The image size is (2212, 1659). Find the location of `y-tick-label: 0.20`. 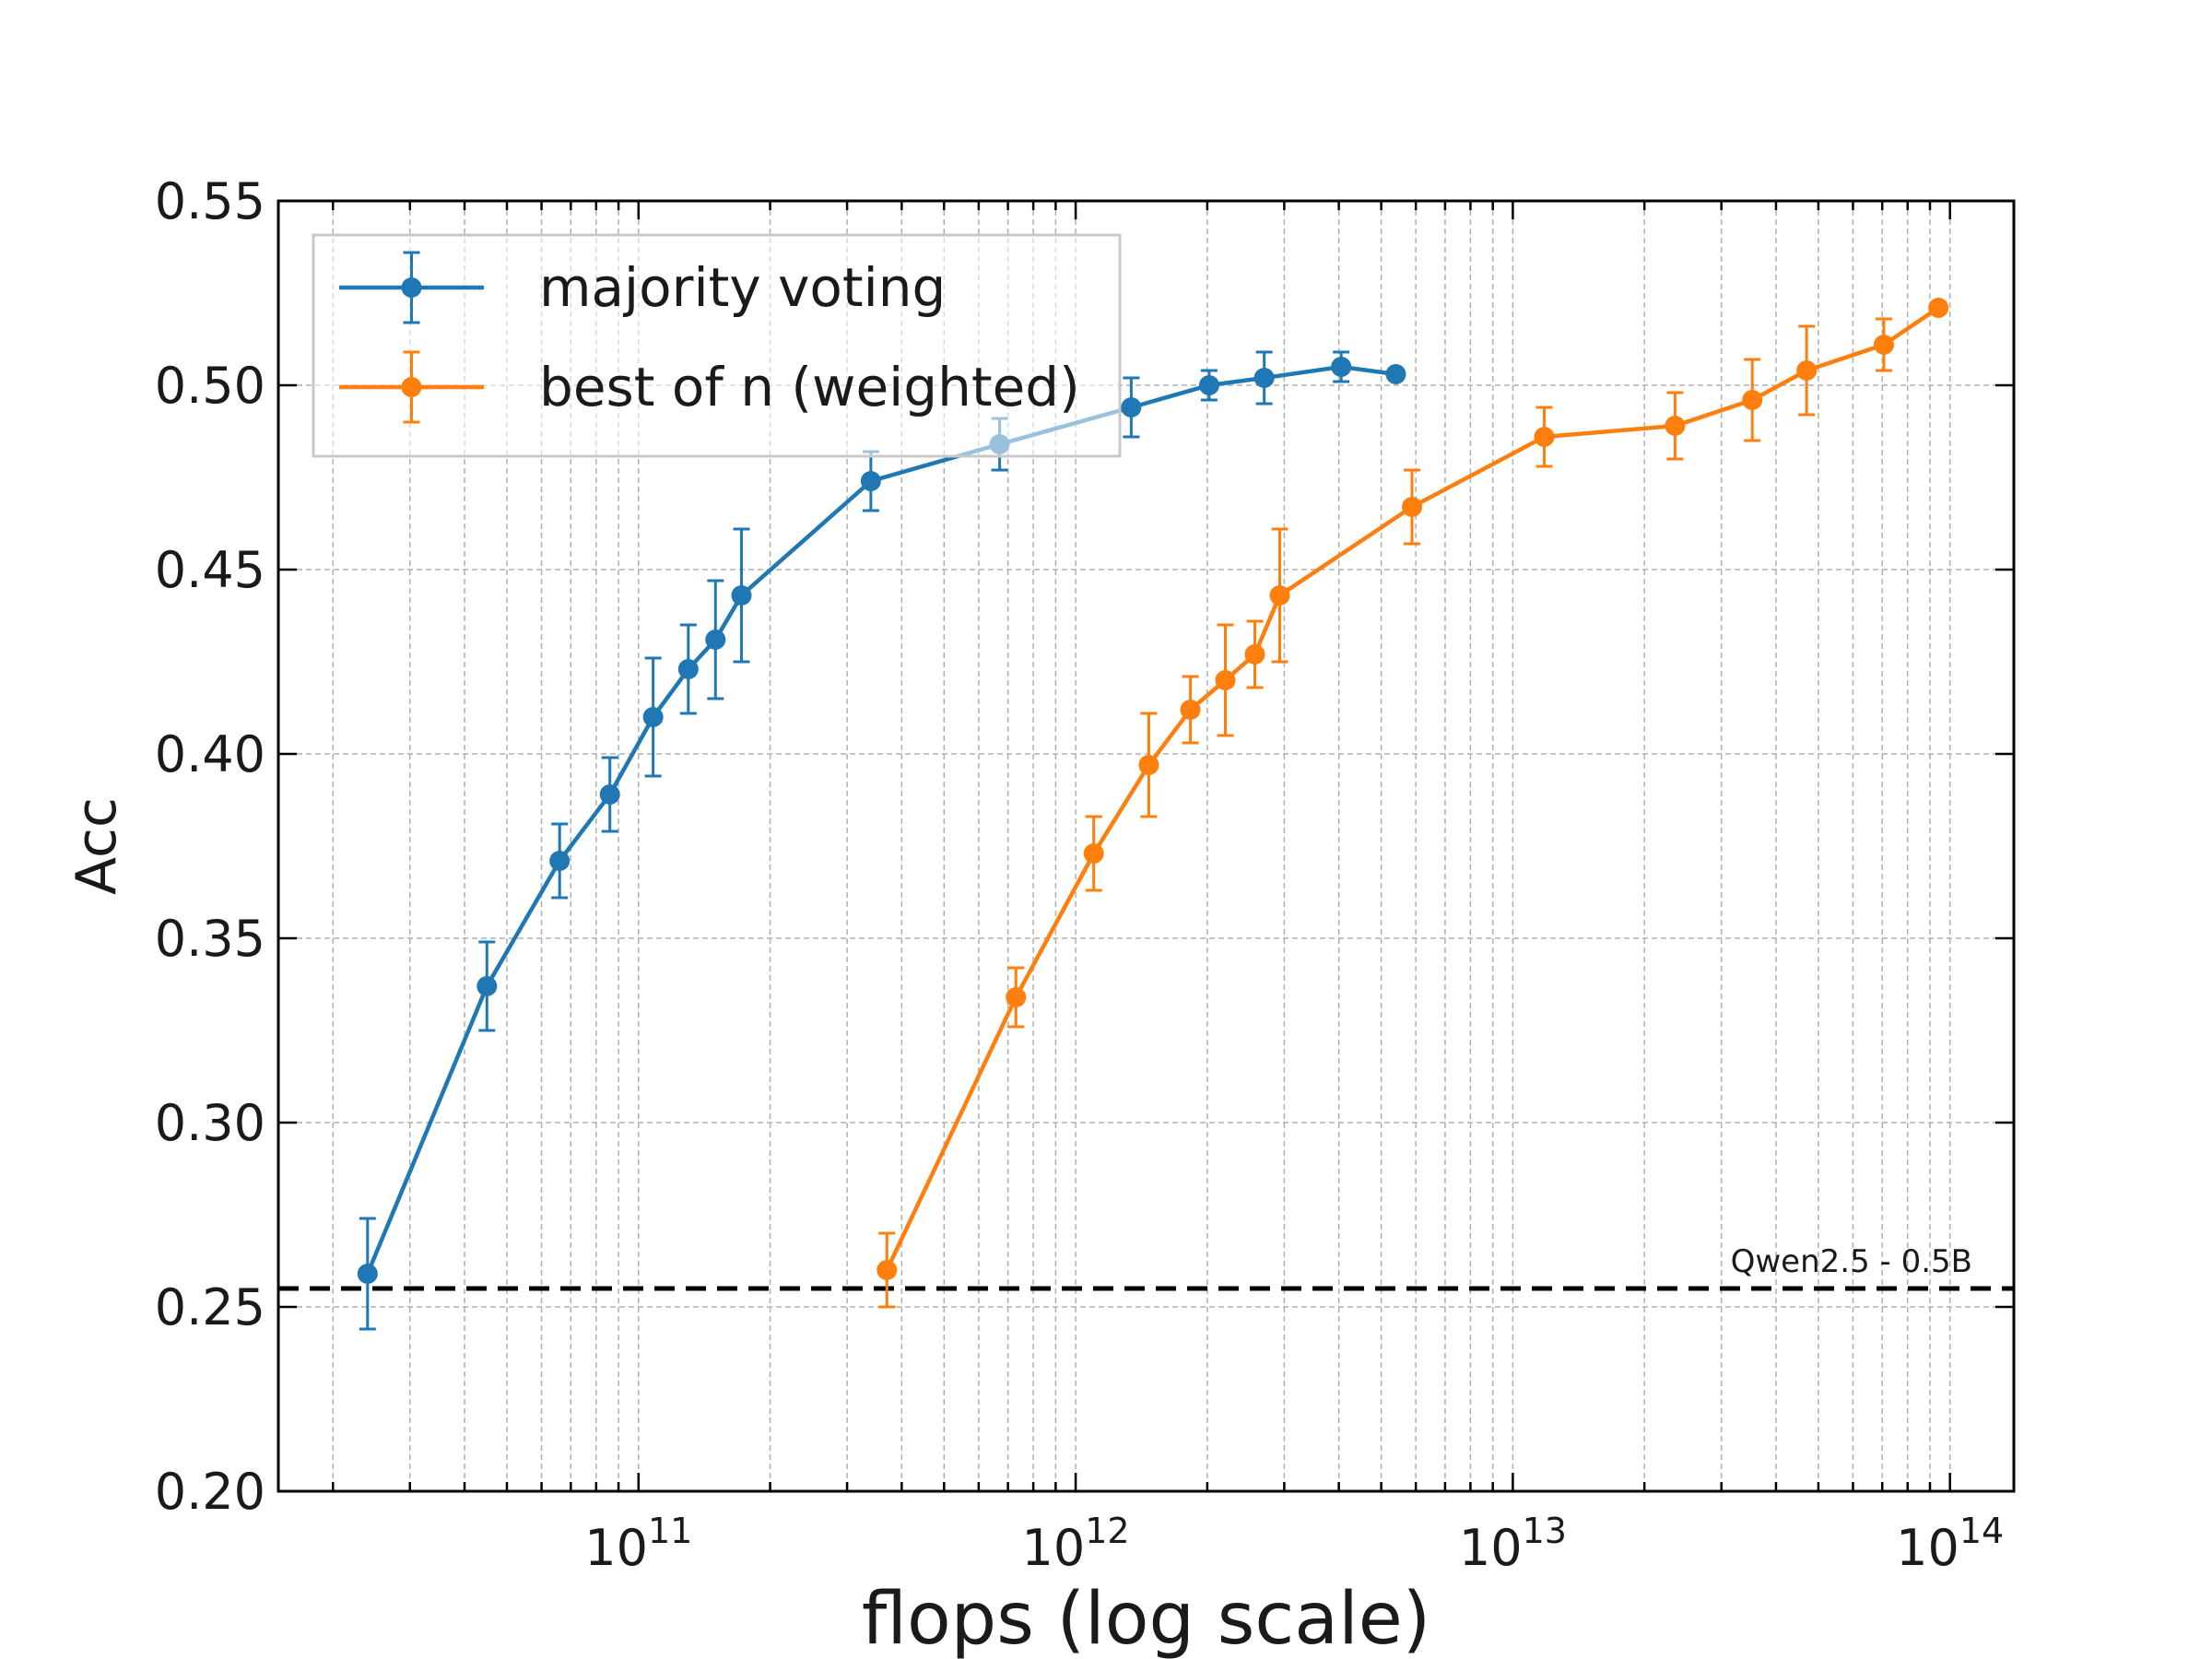

y-tick-label: 0.20 is located at coordinates (210, 1492).